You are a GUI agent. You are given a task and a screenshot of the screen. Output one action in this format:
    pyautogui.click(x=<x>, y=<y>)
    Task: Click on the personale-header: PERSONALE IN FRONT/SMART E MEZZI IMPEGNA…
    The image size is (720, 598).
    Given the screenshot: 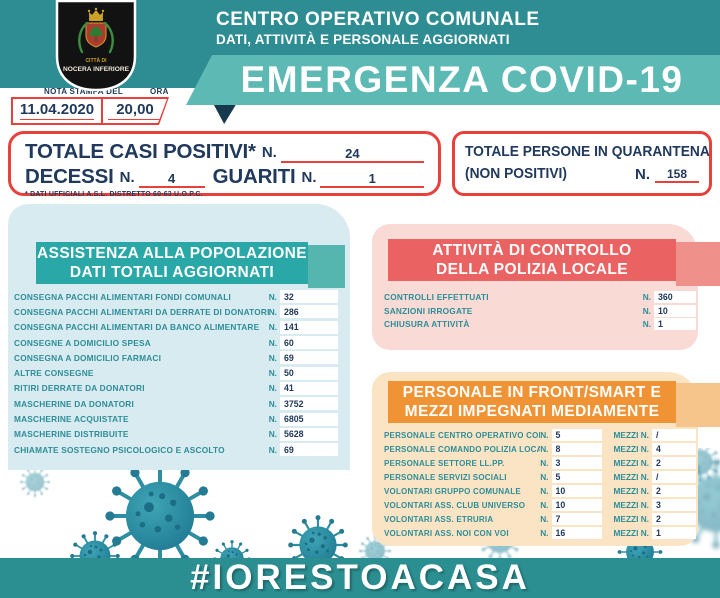 What is the action you would take?
    pyautogui.click(x=532, y=402)
    